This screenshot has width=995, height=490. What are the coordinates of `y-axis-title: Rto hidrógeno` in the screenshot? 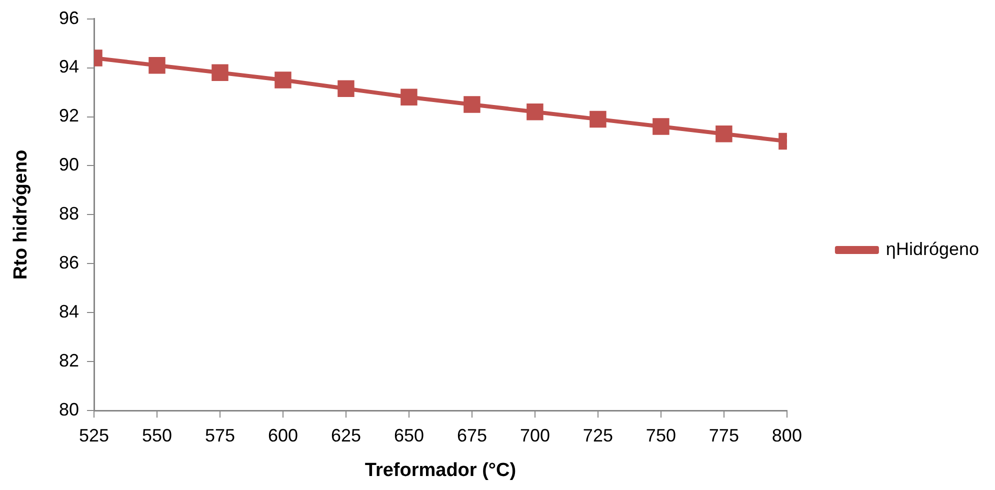 It's located at (21, 215).